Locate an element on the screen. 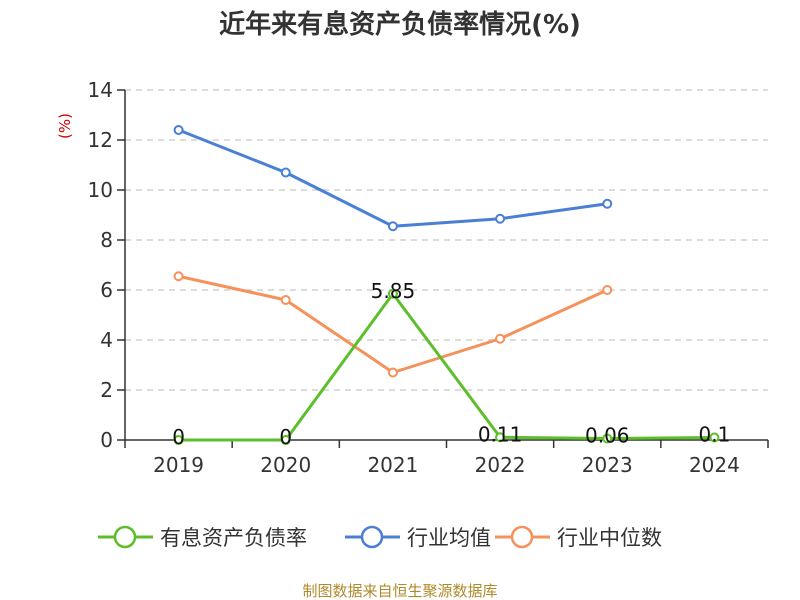 This screenshot has height=600, width=800. x-tick-label: 2021 is located at coordinates (392, 465).